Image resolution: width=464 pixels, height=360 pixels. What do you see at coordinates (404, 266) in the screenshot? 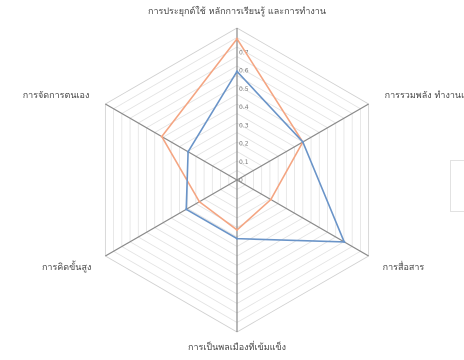
I see `axis-label: การสื่อสาร` at bounding box center [404, 266].